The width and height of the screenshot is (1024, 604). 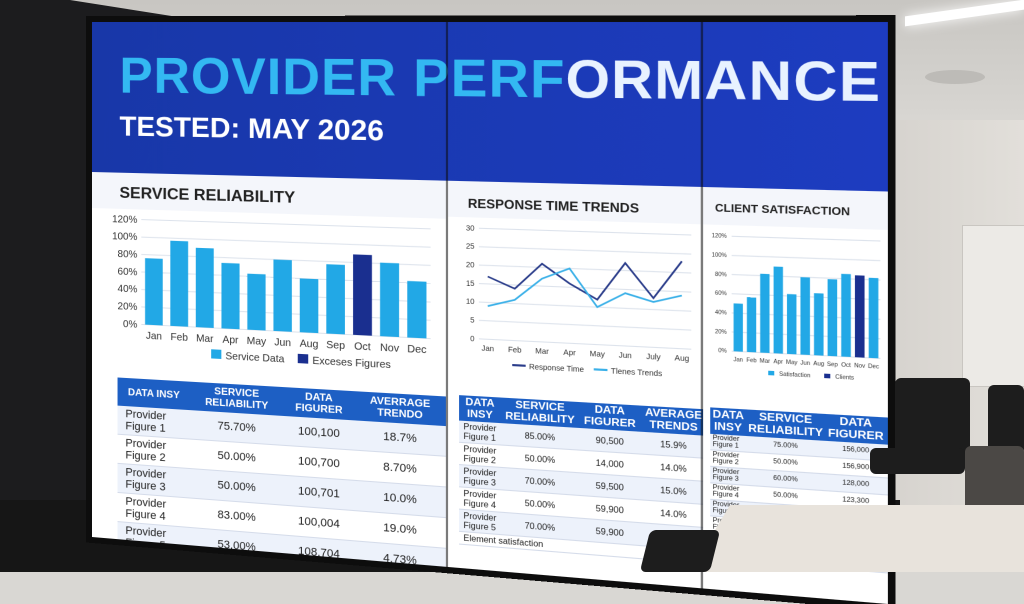 I want to click on series-line, so click(x=585, y=289).